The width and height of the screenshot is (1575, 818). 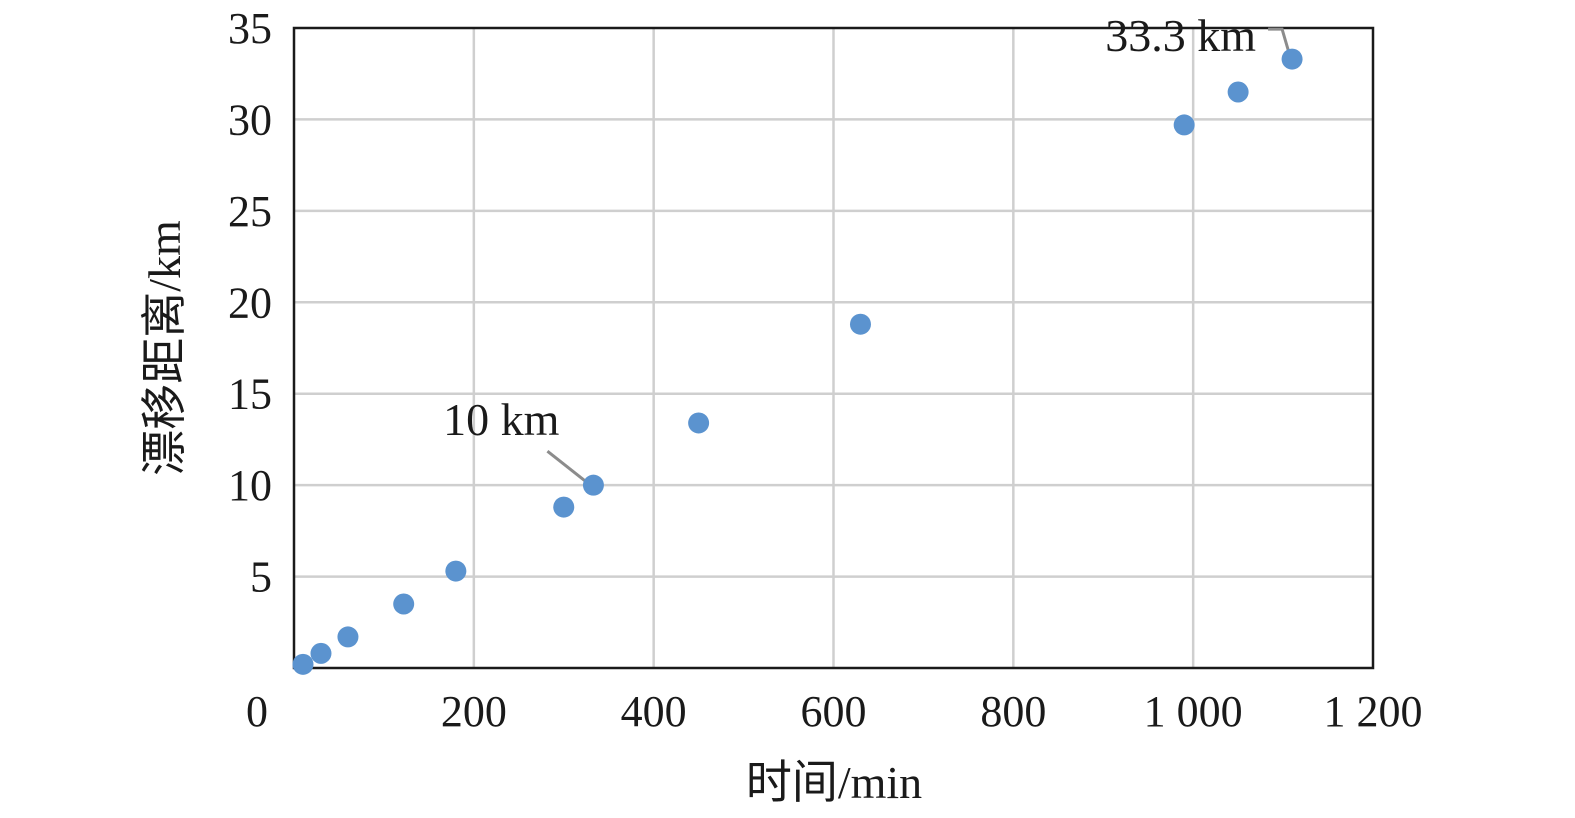 I want to click on y-tick-label: 15, so click(x=250, y=394).